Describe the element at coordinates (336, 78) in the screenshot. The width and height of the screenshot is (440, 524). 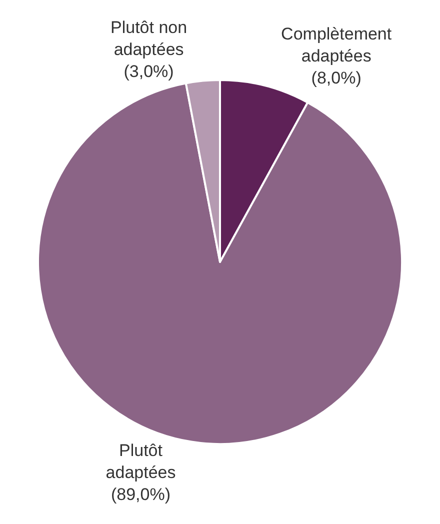
I see `data-label: (8,0%)` at that location.